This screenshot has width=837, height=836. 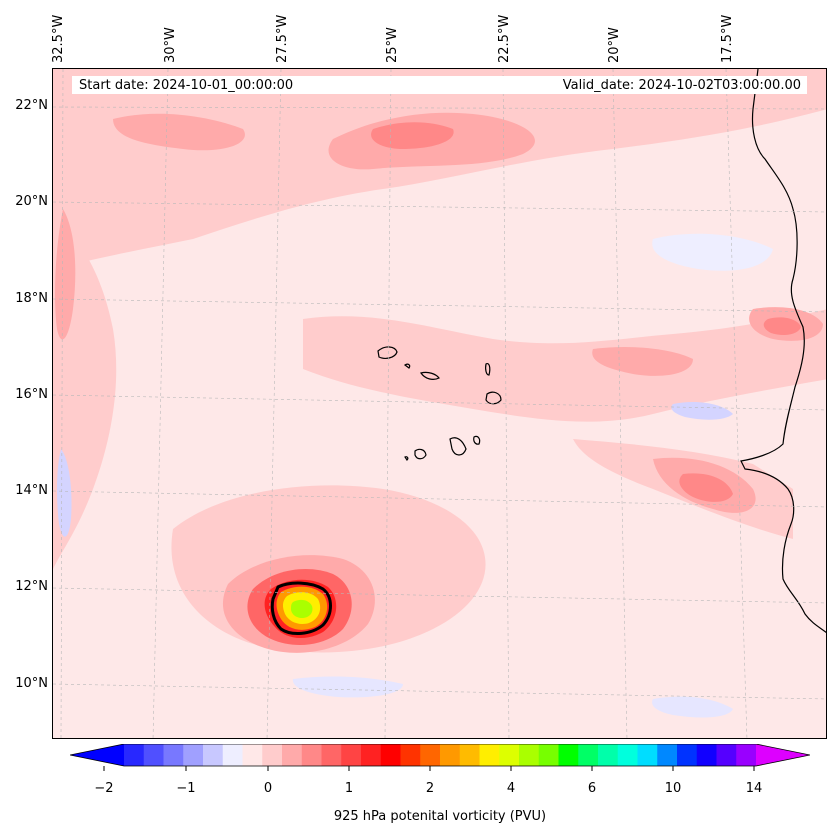 I want to click on island-sao-nicolau, so click(x=430, y=375).